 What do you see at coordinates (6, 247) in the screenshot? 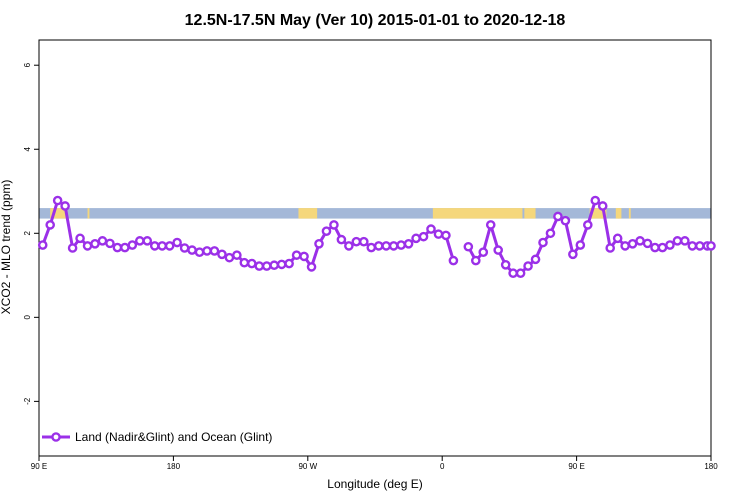
I see `y-axis-label: XCO2 - MLO trend (ppm)` at bounding box center [6, 247].